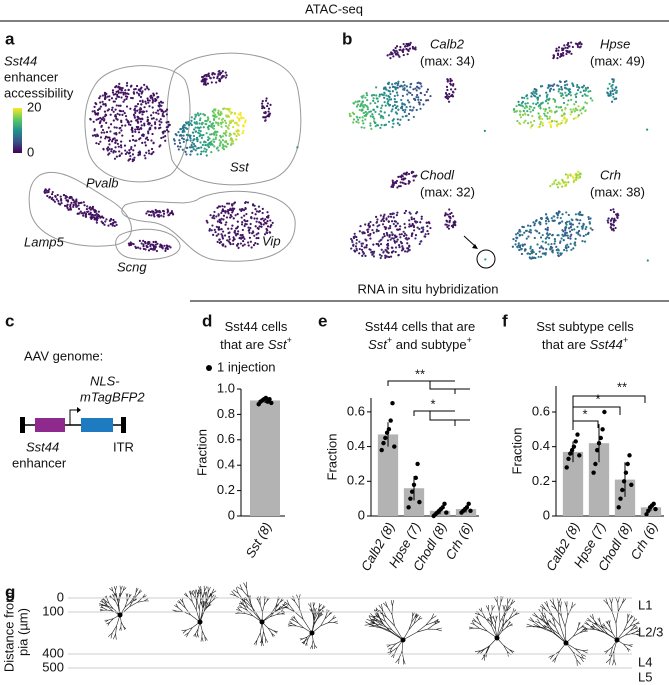 This screenshot has height=685, width=669. What do you see at coordinates (226, 464) in the screenshot?
I see `y-tick-label: 0.4` at bounding box center [226, 464].